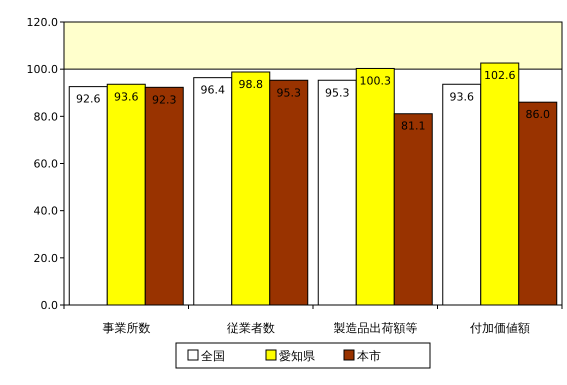 Image resolution: width=567 pixels, height=385 pixels. I want to click on y-tick-label: 100.0, so click(42, 69).